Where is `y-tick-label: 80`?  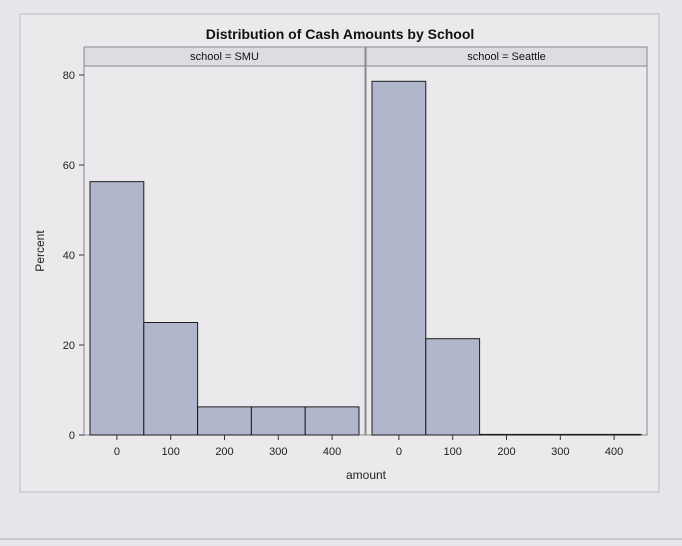
y-tick-label: 80 is located at coordinates (69, 76).